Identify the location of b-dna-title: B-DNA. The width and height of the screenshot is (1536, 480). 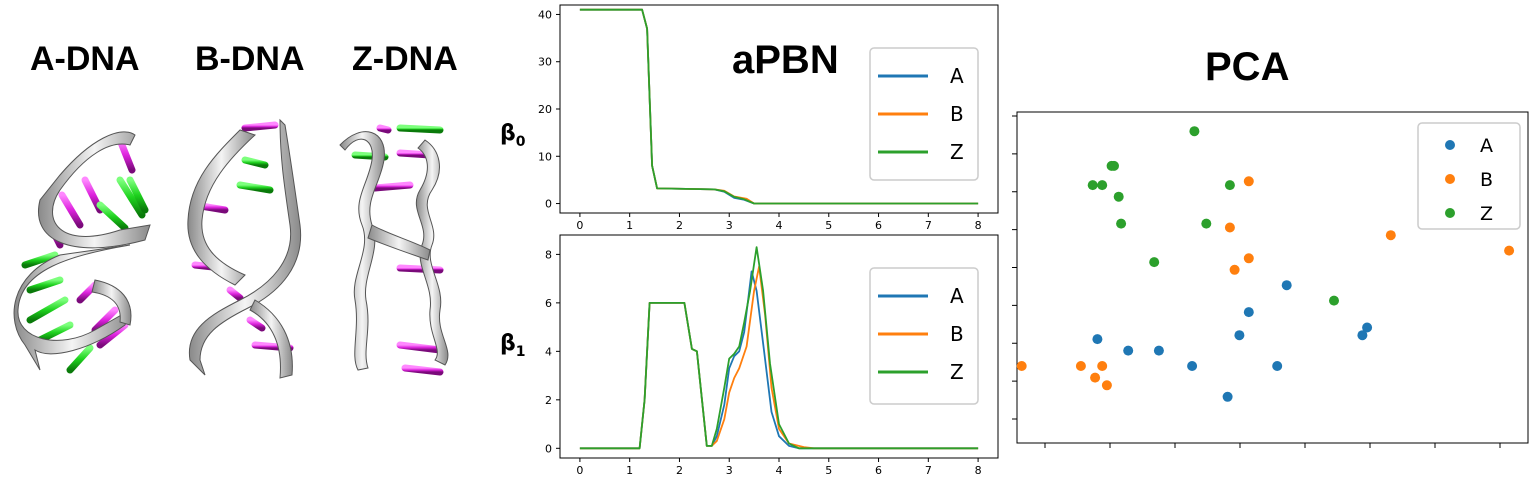
(250, 59).